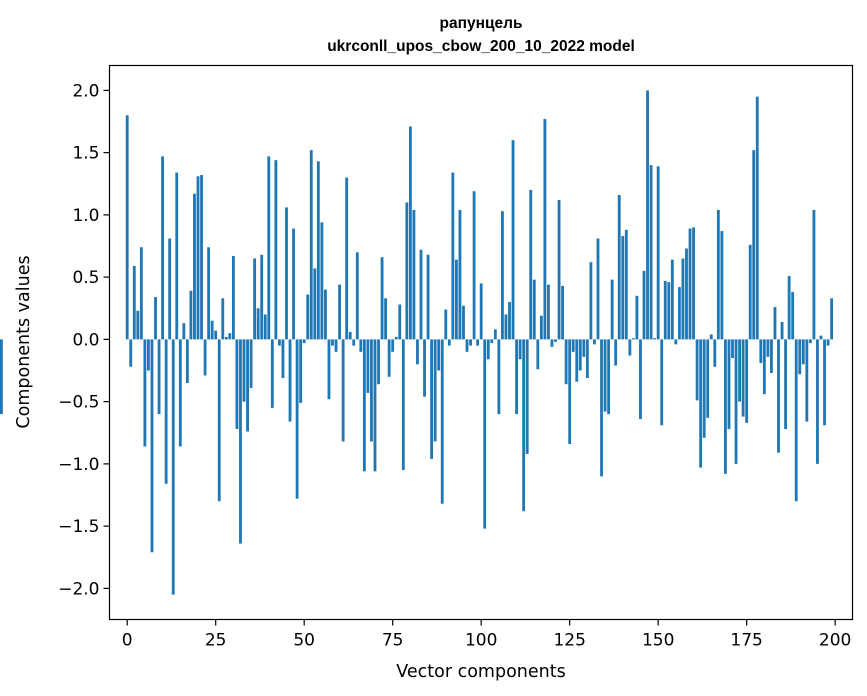 Image resolution: width=867 pixels, height=696 pixels. I want to click on x-axis-ticks: 0 25 50 75 100 125 150 175 200, so click(486, 635).